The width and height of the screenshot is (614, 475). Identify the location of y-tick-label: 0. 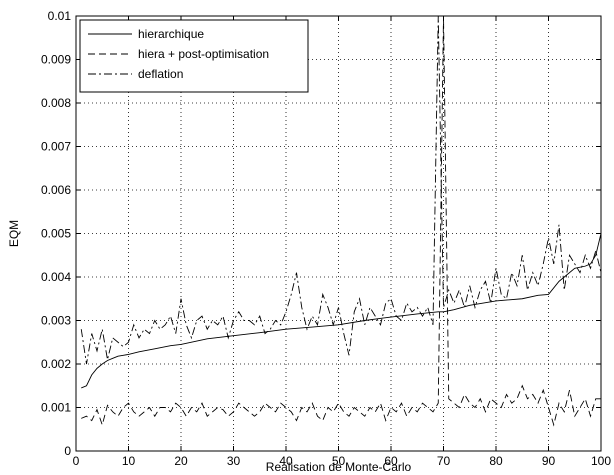
(67, 451).